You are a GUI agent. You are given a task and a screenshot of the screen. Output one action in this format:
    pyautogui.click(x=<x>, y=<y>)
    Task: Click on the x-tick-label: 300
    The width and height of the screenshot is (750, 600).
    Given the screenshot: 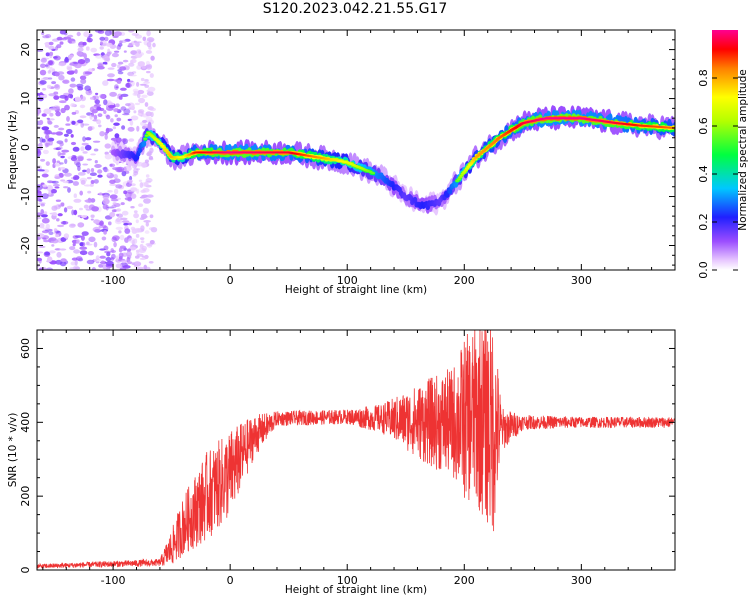 What is the action you would take?
    pyautogui.click(x=581, y=280)
    